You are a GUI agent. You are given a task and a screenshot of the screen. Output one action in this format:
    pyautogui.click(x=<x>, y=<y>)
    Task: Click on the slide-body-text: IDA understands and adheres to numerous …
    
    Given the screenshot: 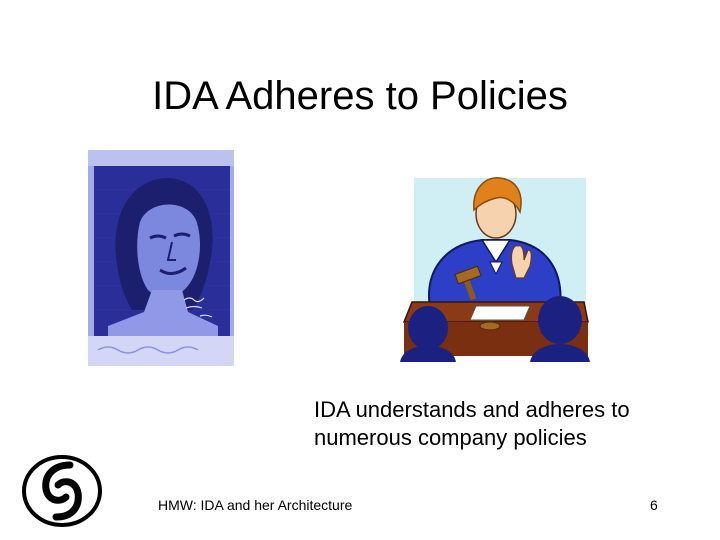 What is the action you would take?
    pyautogui.click(x=509, y=424)
    